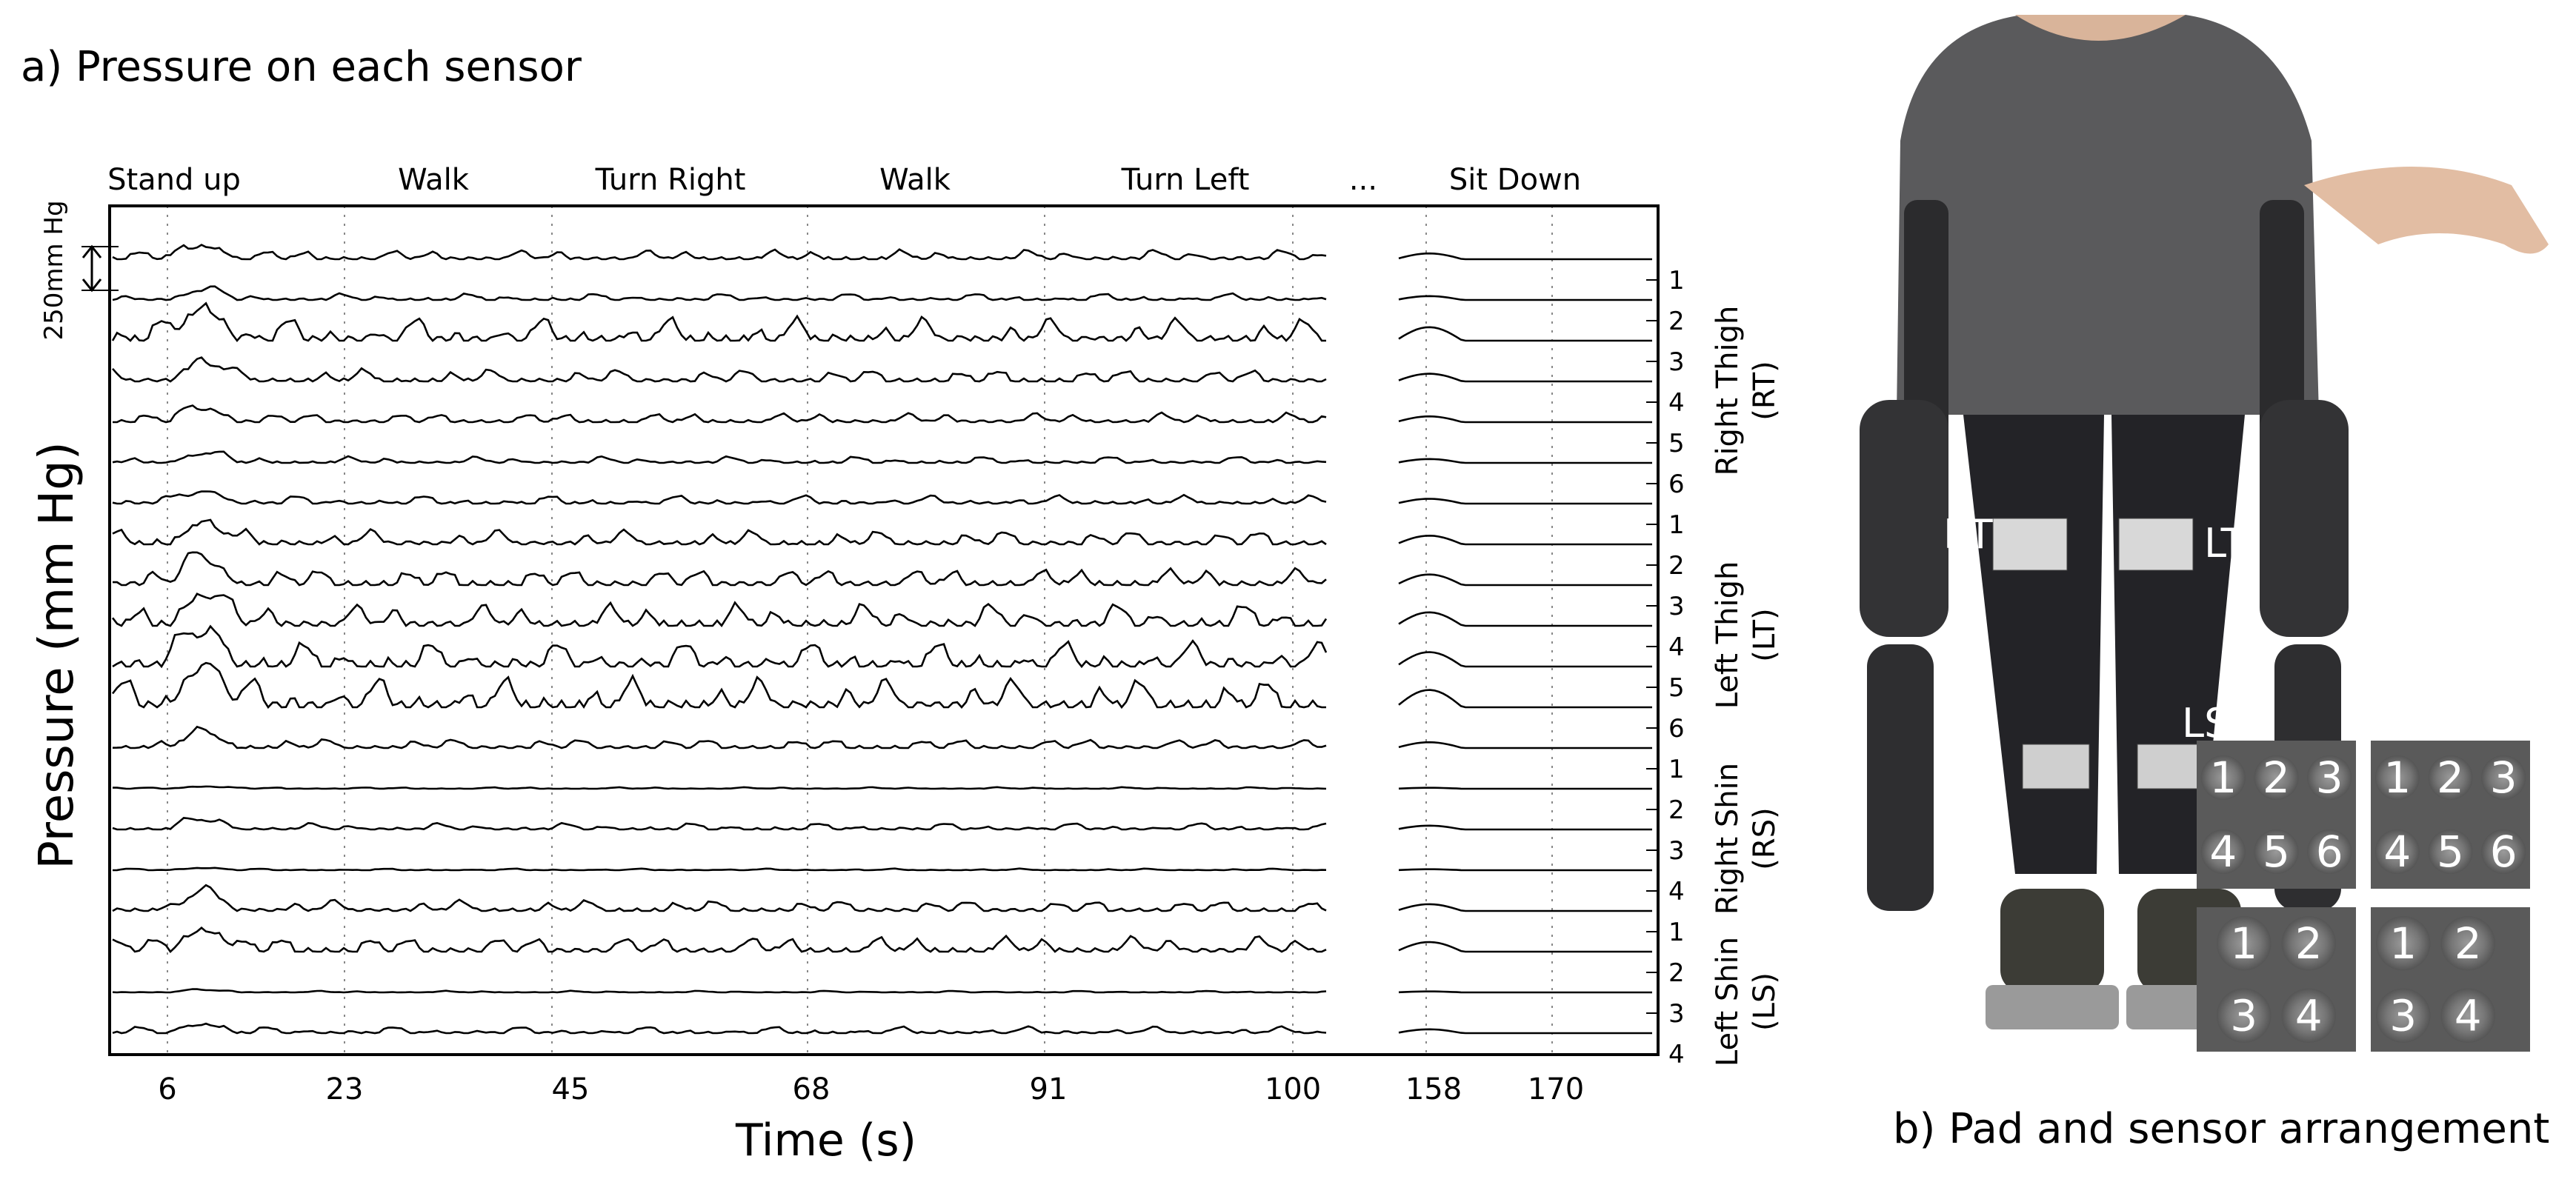 Image resolution: width=2576 pixels, height=1182 pixels. Describe the element at coordinates (1765, 1001) in the screenshot. I see `group-label-3-line2: (LS)` at that location.